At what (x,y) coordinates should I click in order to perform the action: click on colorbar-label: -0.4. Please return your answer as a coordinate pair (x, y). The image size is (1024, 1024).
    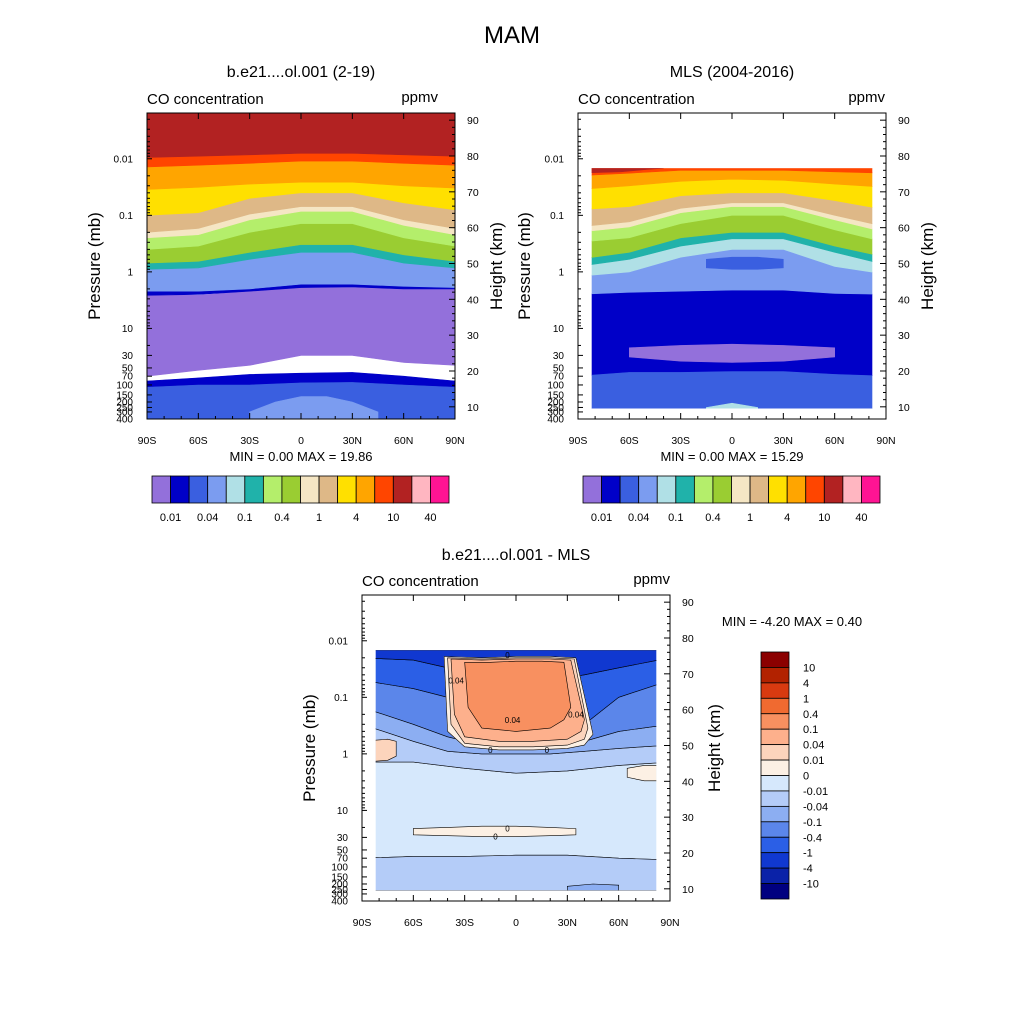
    Looking at the image, I should click on (812, 838).